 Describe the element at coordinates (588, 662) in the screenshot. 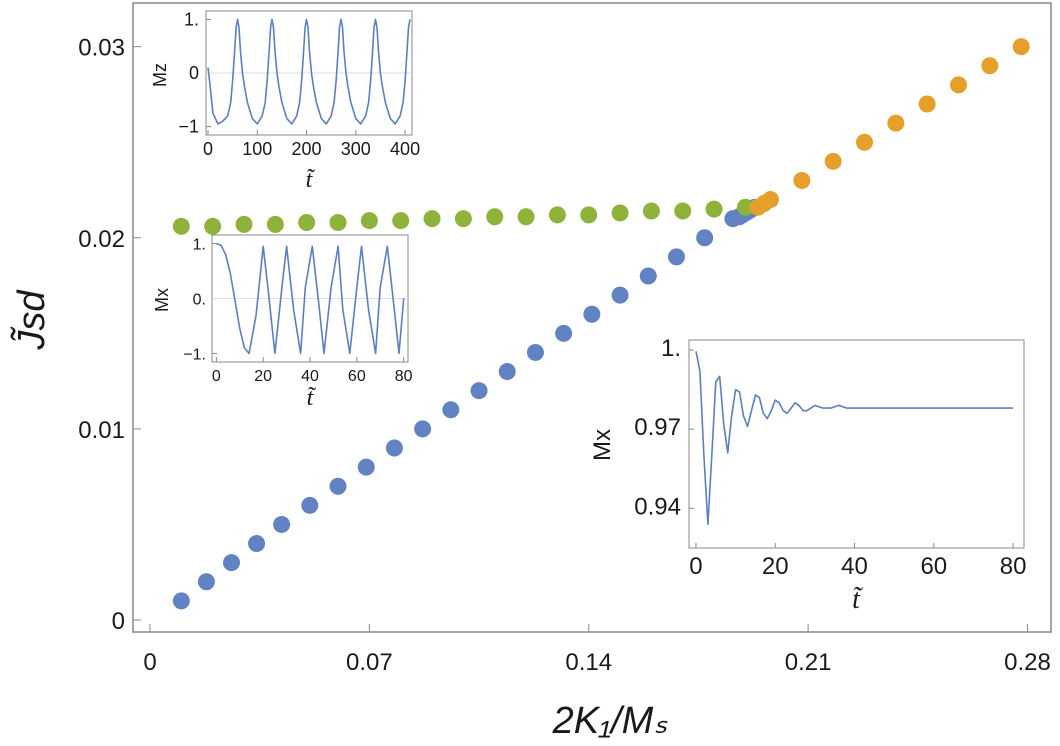

I see `main-x-tick-label: 0.14` at that location.